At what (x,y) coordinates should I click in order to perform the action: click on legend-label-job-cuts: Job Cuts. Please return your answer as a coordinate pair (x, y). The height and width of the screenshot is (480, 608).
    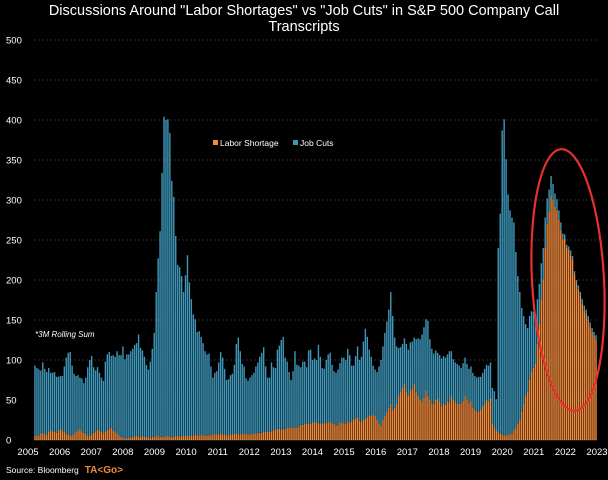
    Looking at the image, I should click on (317, 143).